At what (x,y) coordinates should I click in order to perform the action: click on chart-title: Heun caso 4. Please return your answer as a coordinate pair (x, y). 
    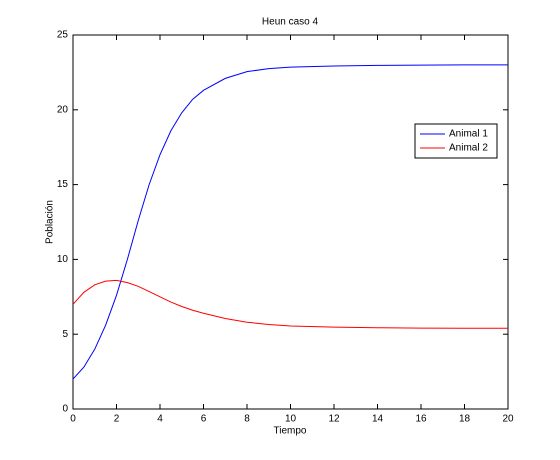
    Looking at the image, I should click on (290, 22).